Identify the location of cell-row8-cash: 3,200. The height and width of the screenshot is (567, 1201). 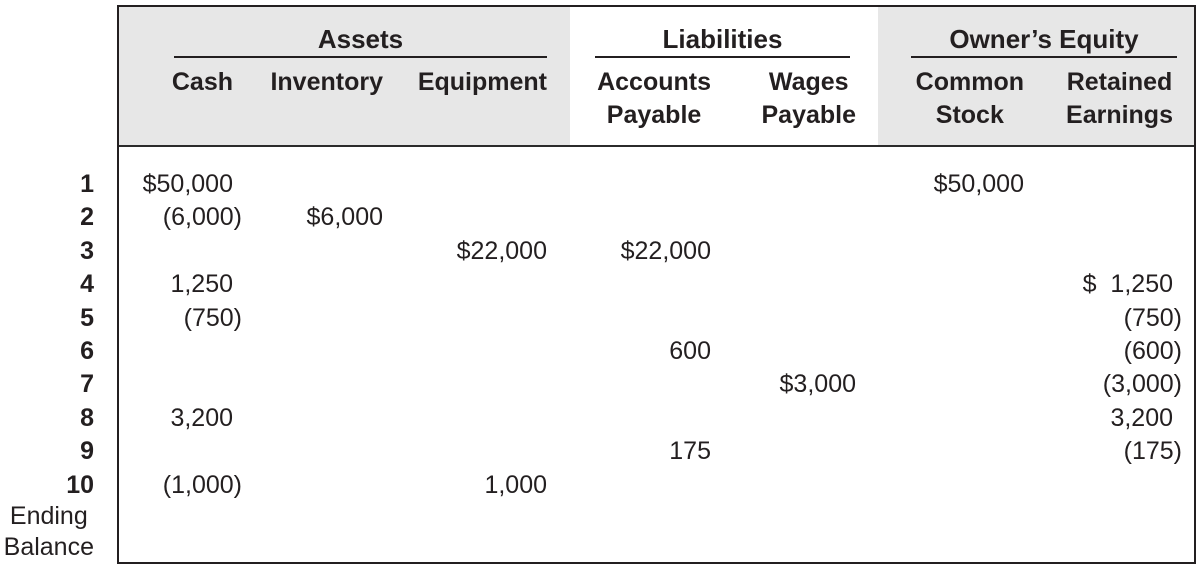
(201, 417).